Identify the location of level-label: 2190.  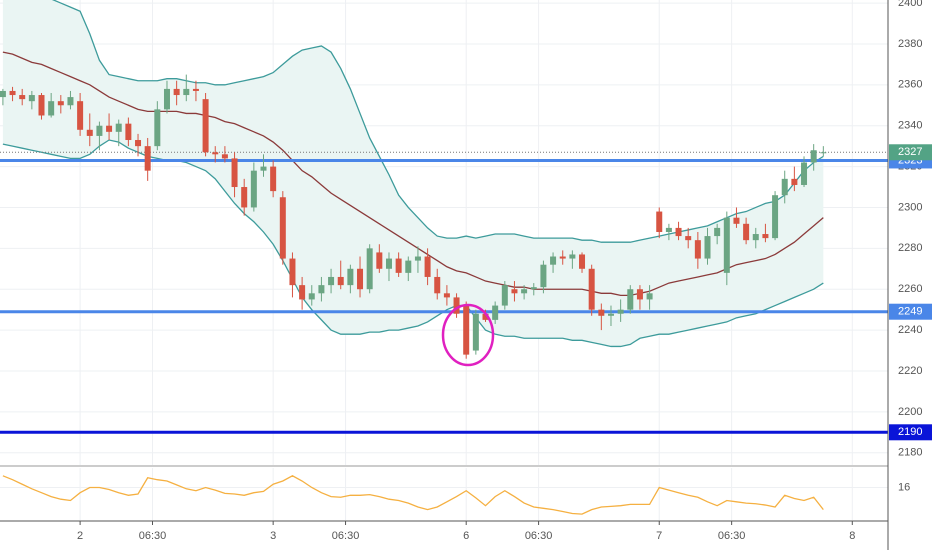
(910, 432).